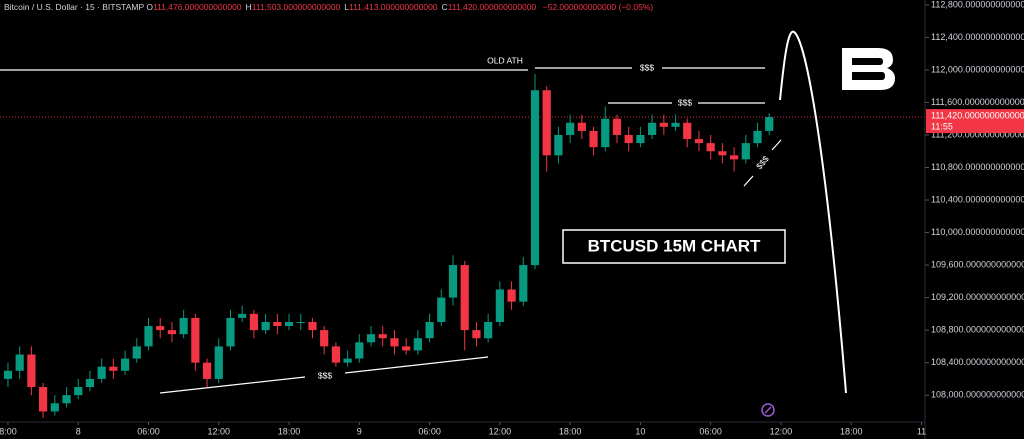  Describe the element at coordinates (197, 7) in the screenshot. I see `ohlc-value: 111,476.000000000000` at that location.